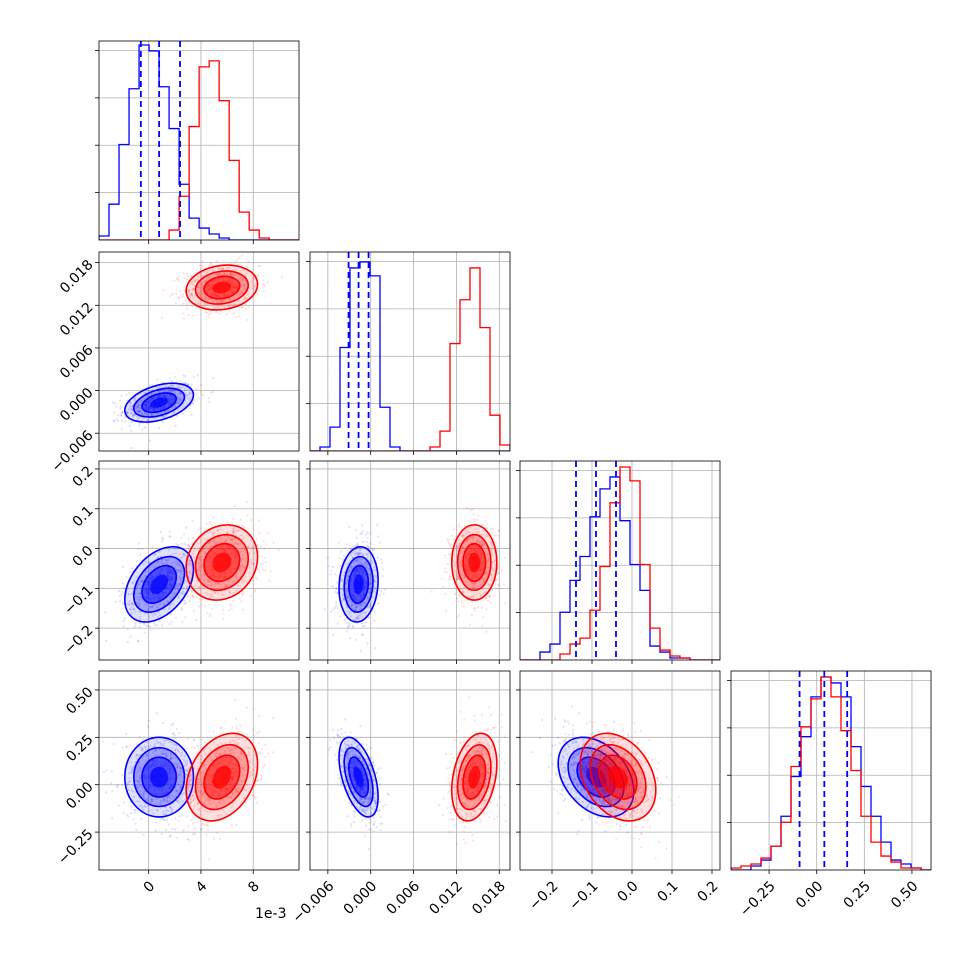  What do you see at coordinates (222, 562) in the screenshot?
I see `red-contour` at bounding box center [222, 562].